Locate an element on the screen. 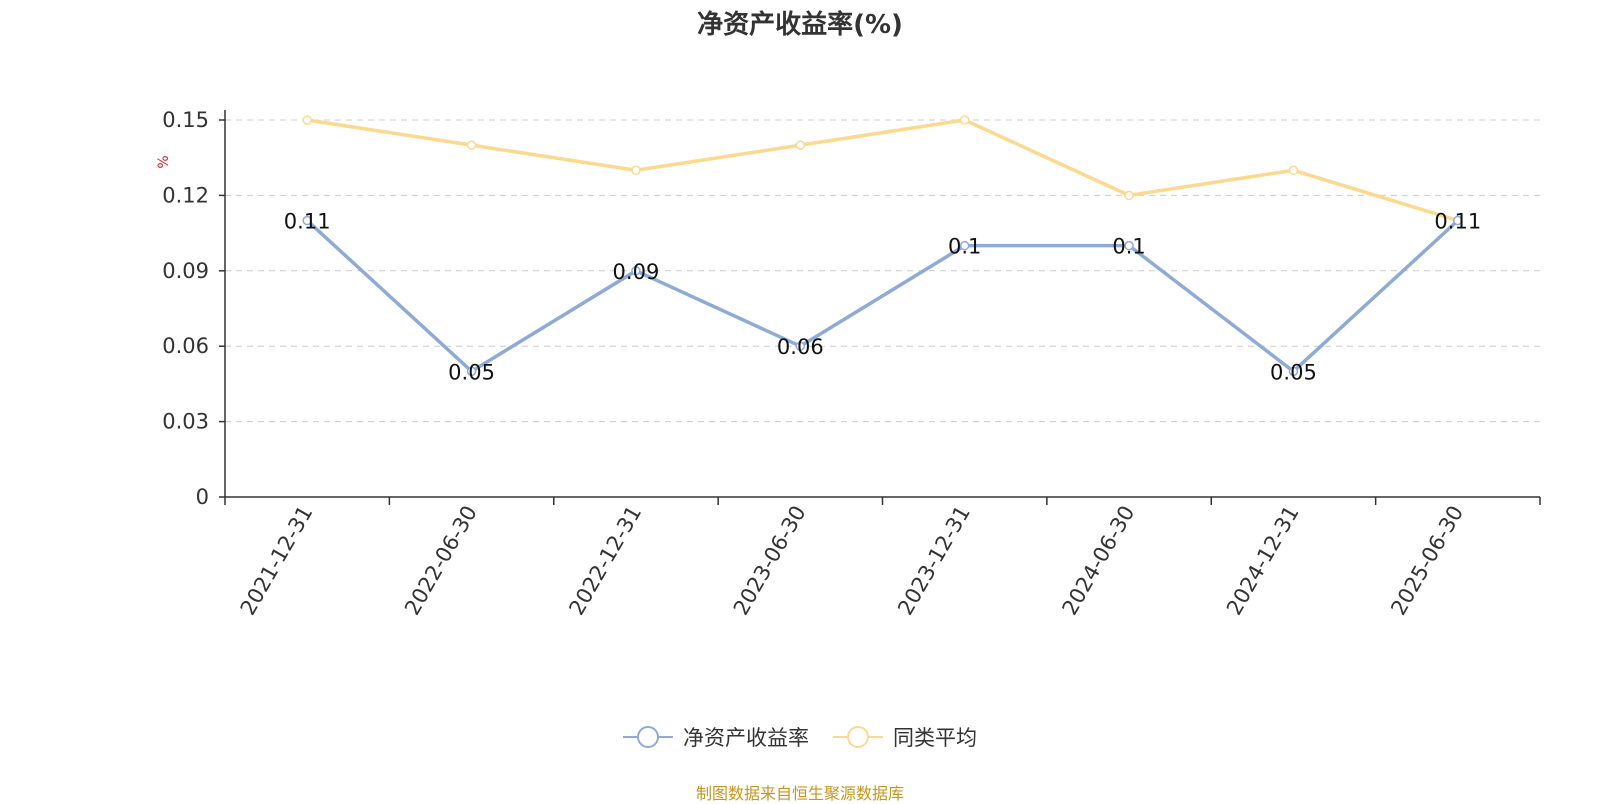 The image size is (1600, 804). x-tick-label: 2022-12-31 is located at coordinates (605, 561).